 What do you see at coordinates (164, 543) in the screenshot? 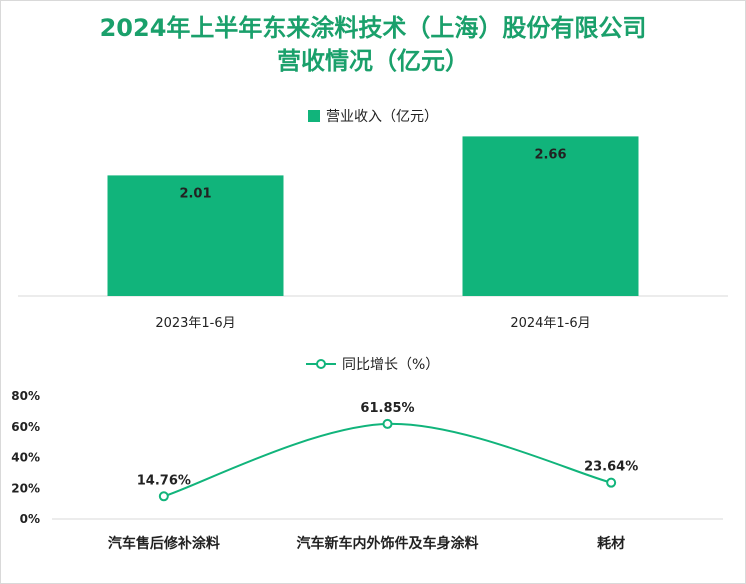
I see `line-x-tick-label: 汽车售后修补涂料` at bounding box center [164, 543].